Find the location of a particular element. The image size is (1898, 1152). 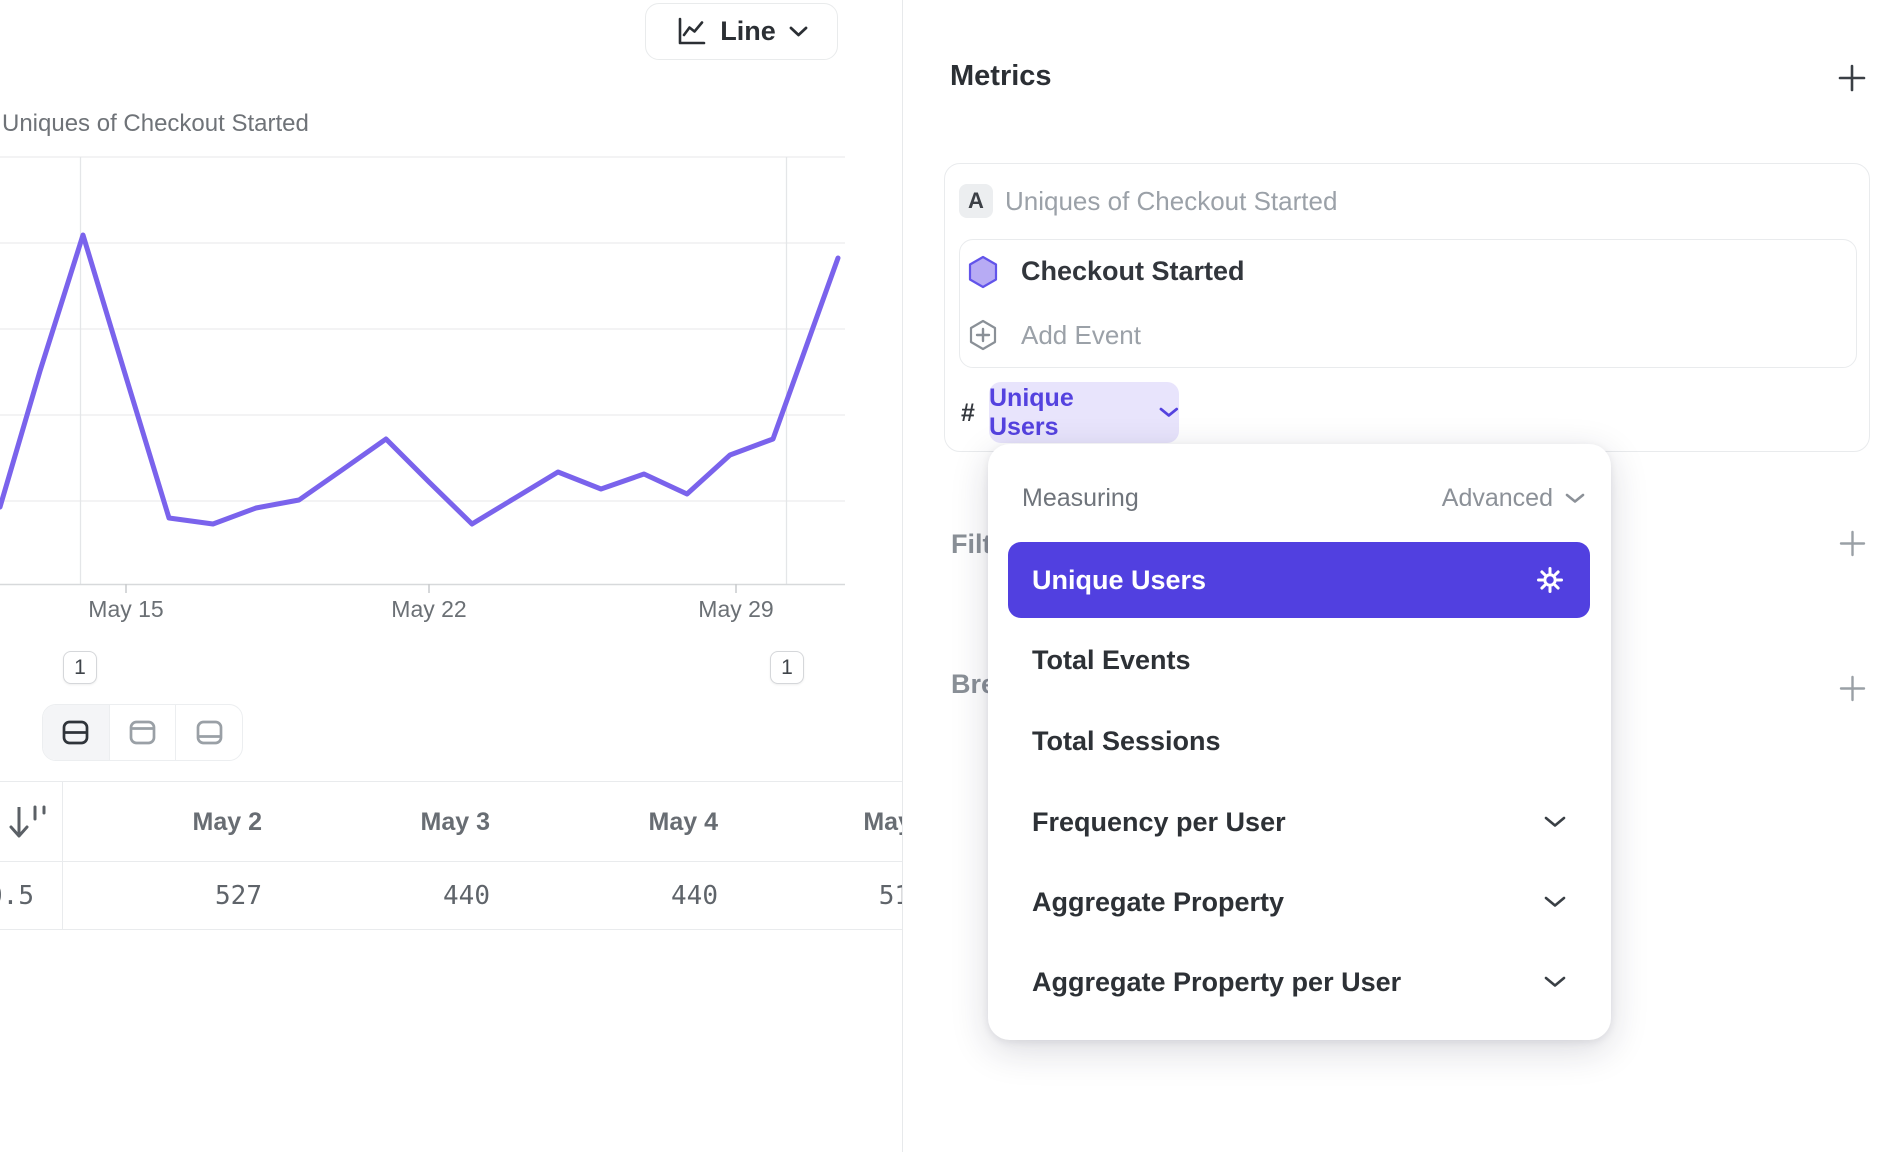

metrics-section-title: Metrics is located at coordinates (1001, 76).